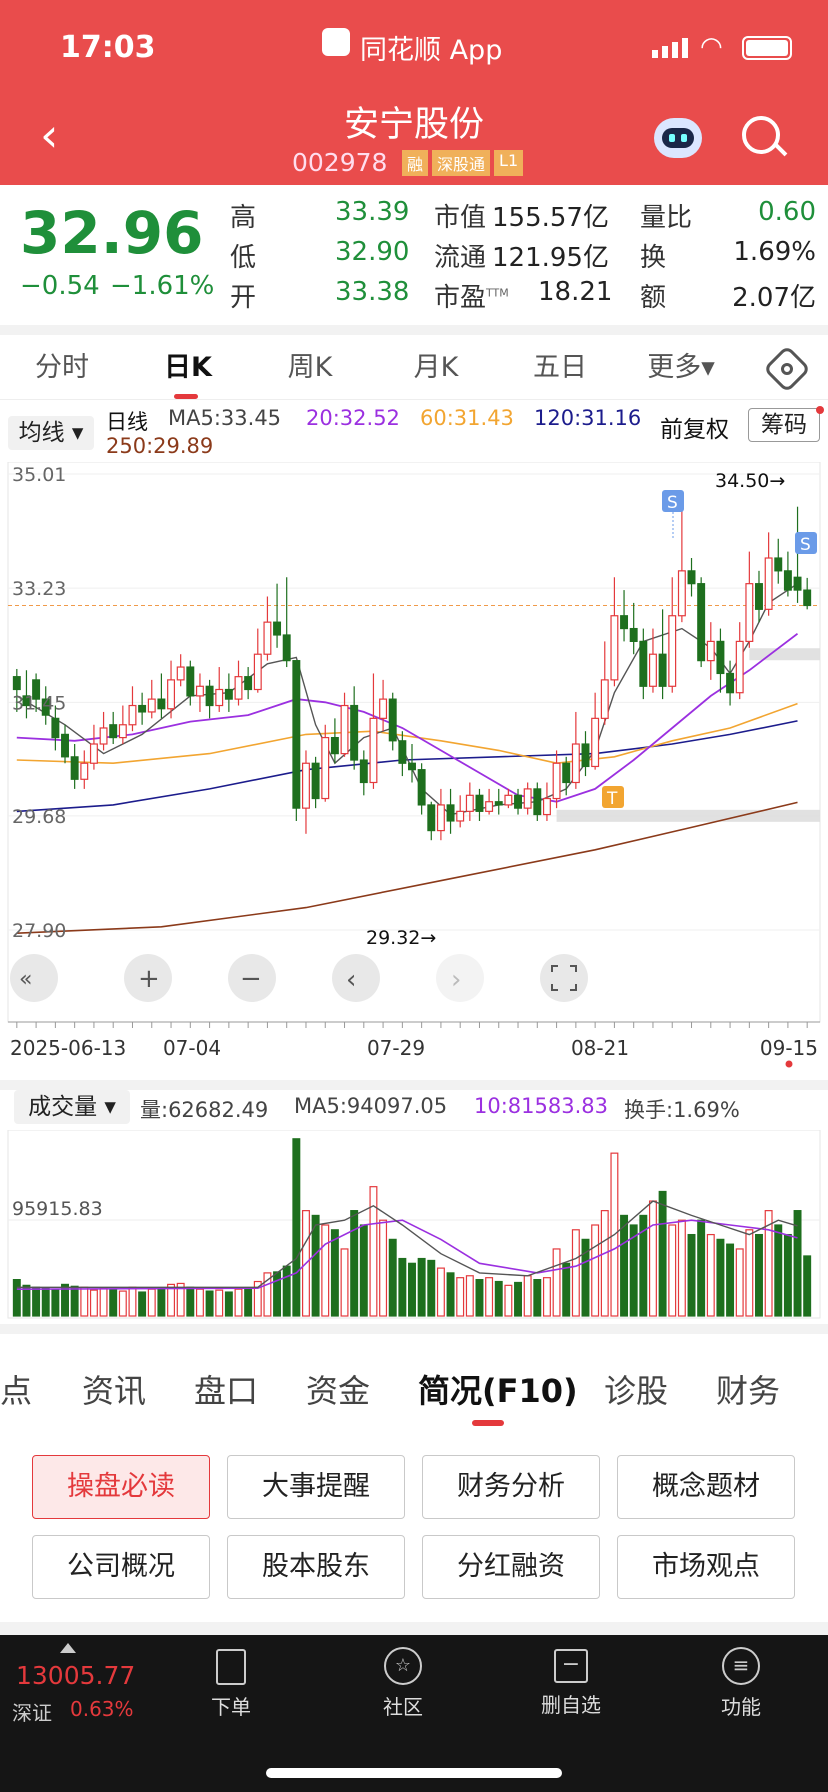  What do you see at coordinates (571, 1676) in the screenshot?
I see `nav-remove-watchlist: − 删自选` at bounding box center [571, 1676].